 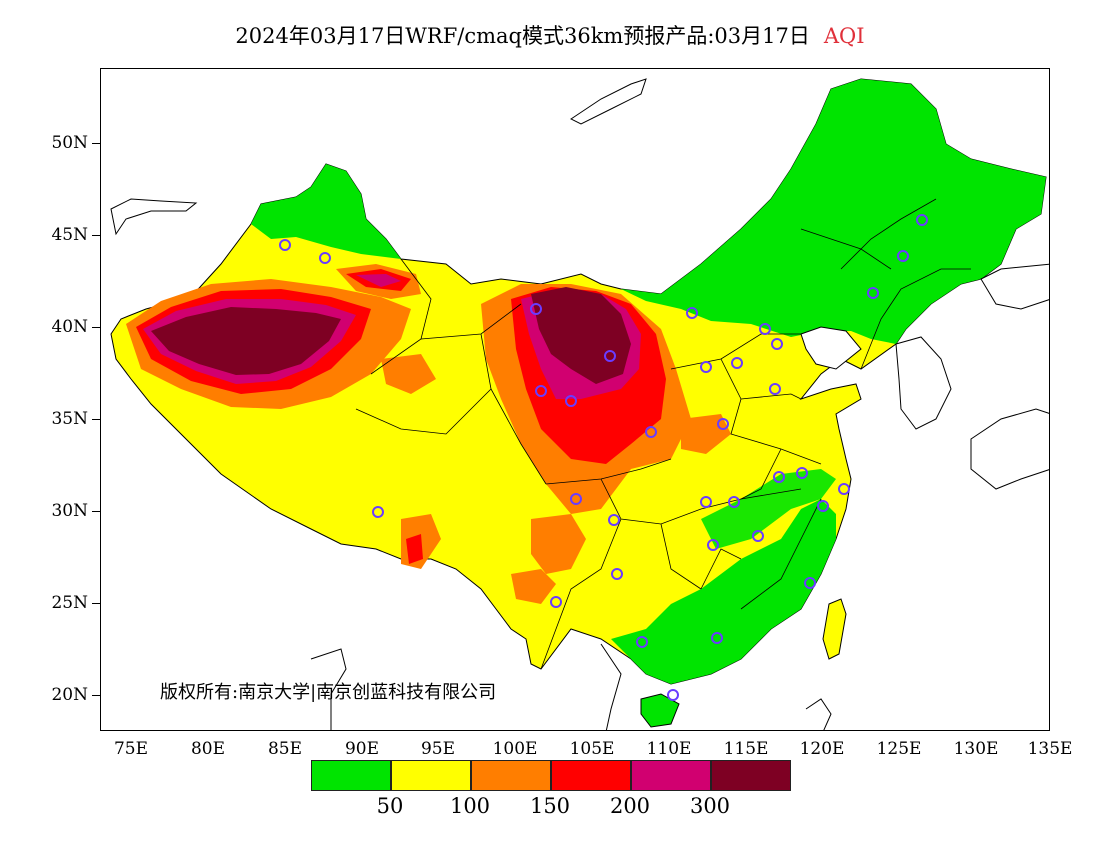 I want to click on lat-label-50n: 50N, so click(x=69, y=143).